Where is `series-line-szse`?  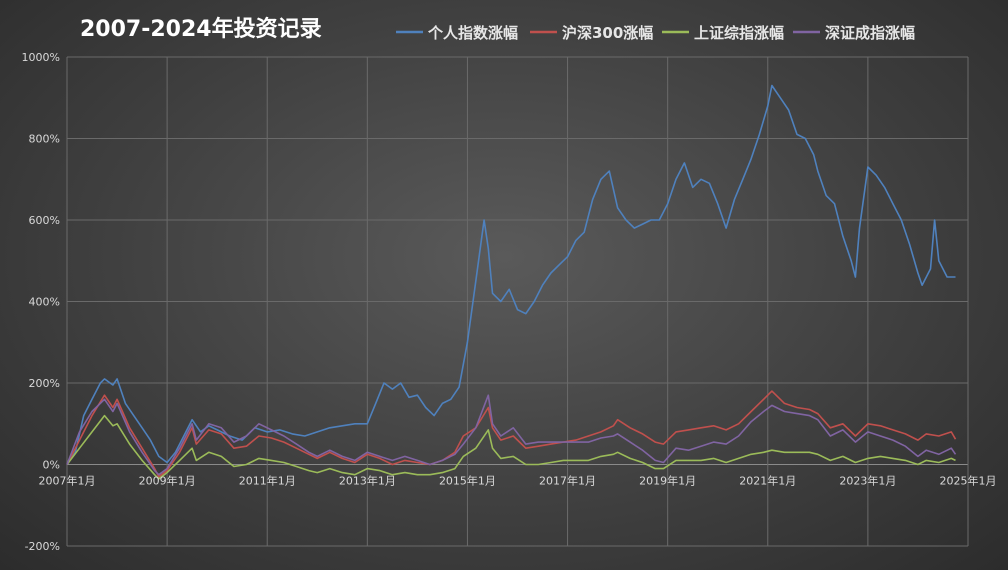 series-line-szse is located at coordinates (511, 435).